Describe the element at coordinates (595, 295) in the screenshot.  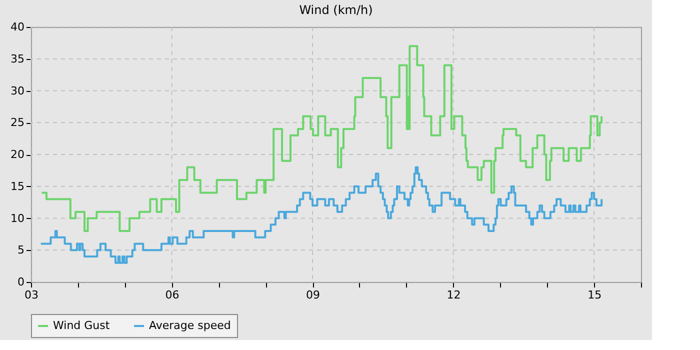
I see `x-tick-label: 15` at that location.